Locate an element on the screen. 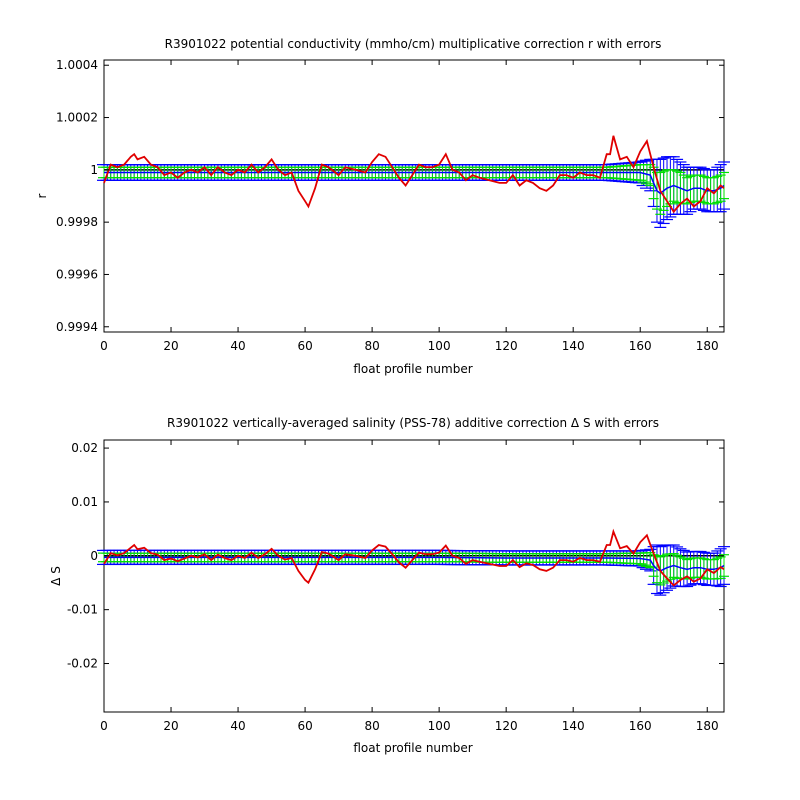  x-tick-label-delta-s: 40 is located at coordinates (237, 726).